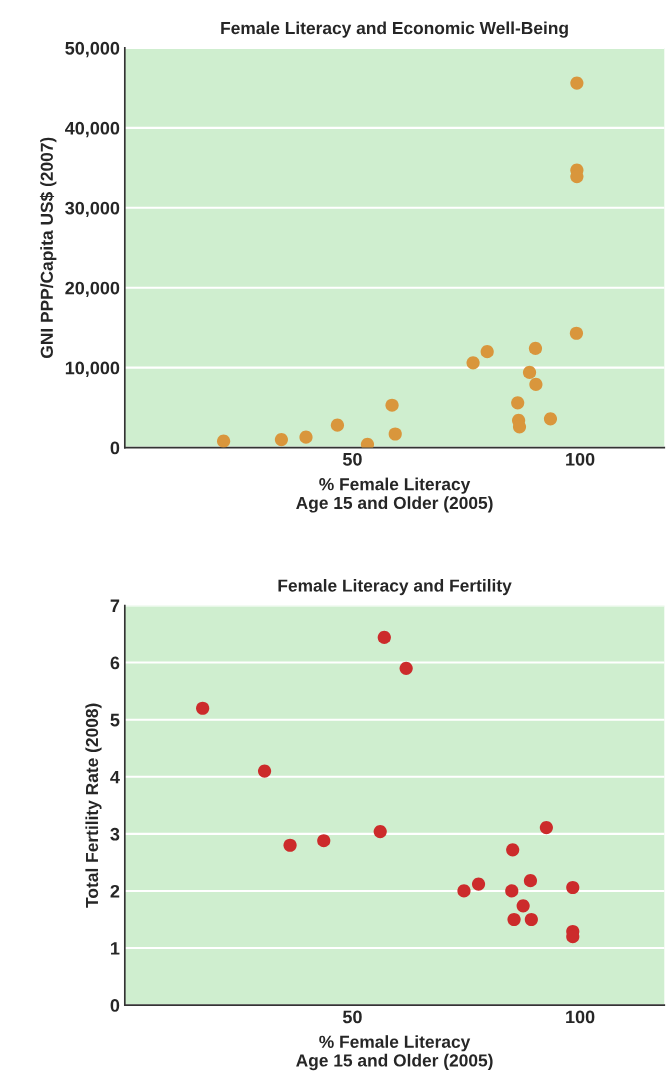  I want to click on y-tick-label: 30,000, so click(92, 209).